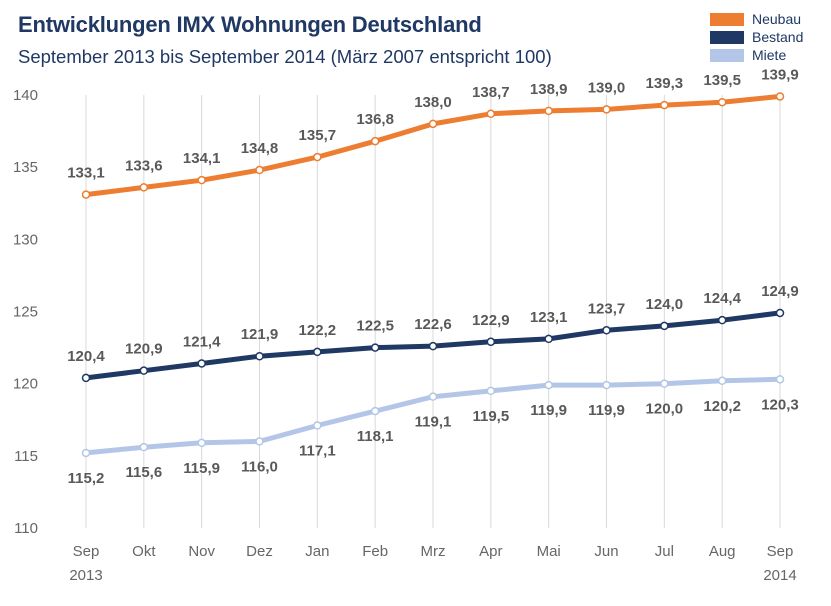 Image resolution: width=831 pixels, height=606 pixels. I want to click on y-tick-label: 135, so click(25, 167).